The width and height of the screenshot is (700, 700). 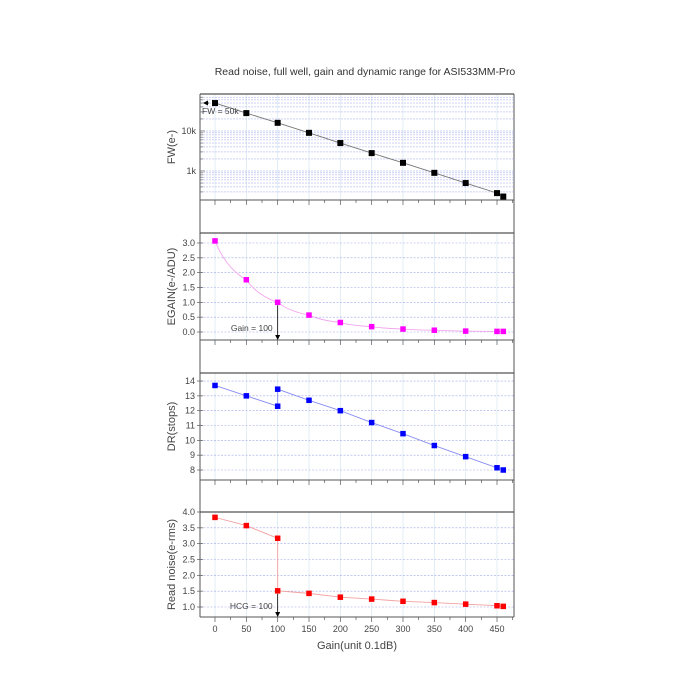 I want to click on y-tick-label: 10k, so click(x=188, y=131).